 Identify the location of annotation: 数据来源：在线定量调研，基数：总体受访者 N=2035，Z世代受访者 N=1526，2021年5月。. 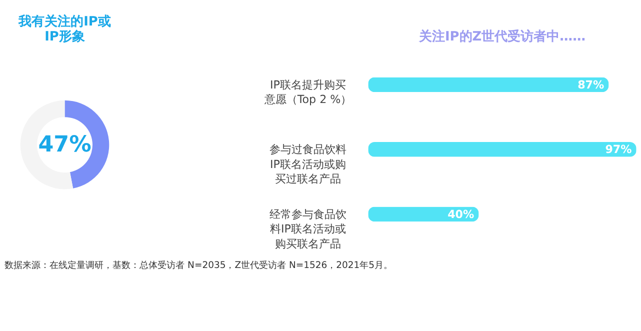
(198, 265).